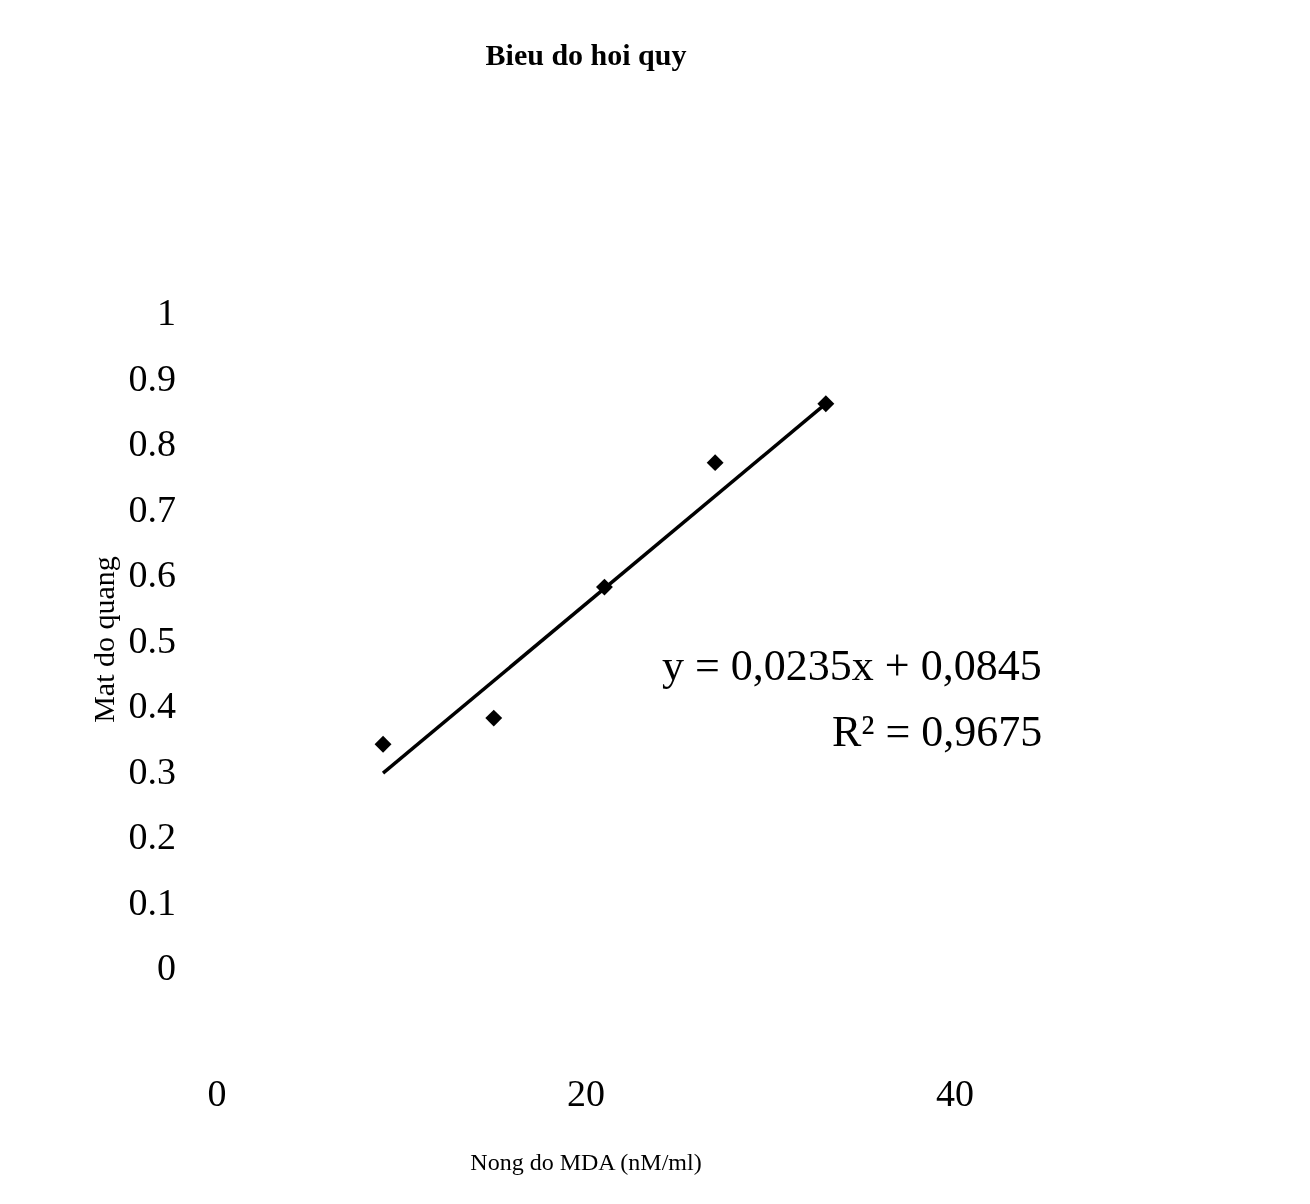  Describe the element at coordinates (103, 639) in the screenshot. I see `y-axis-title: Mat do quang` at that location.